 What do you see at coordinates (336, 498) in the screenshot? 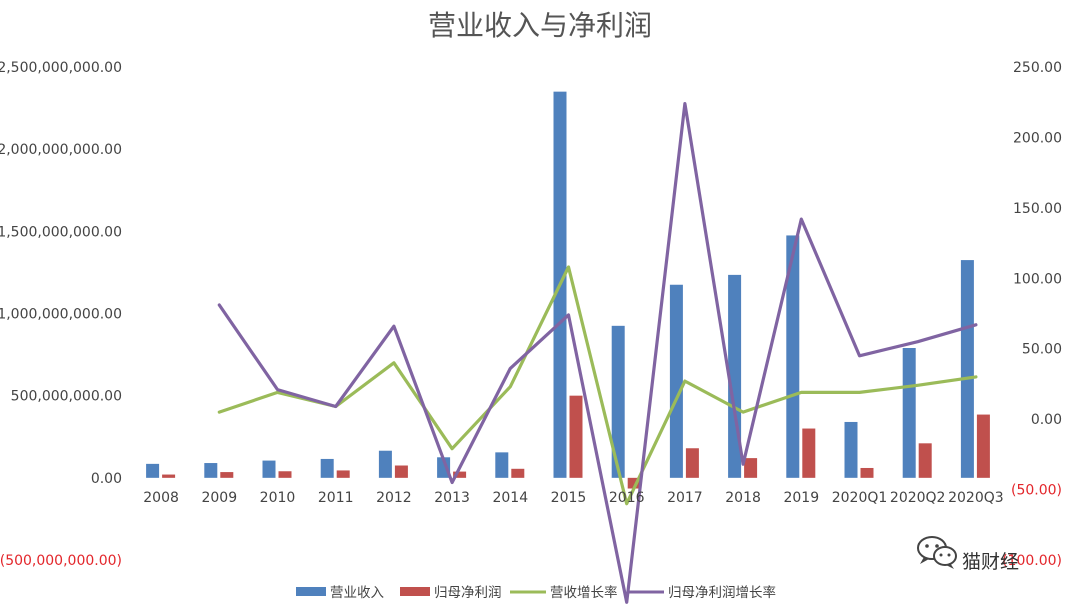
I see `x-tick-label: 2011` at bounding box center [336, 498].